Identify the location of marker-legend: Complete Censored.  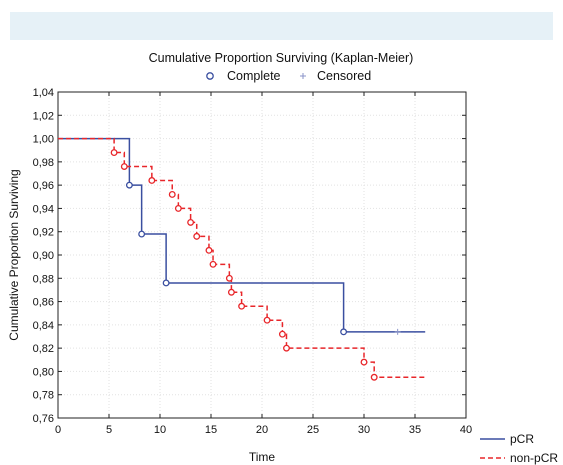
(288, 76).